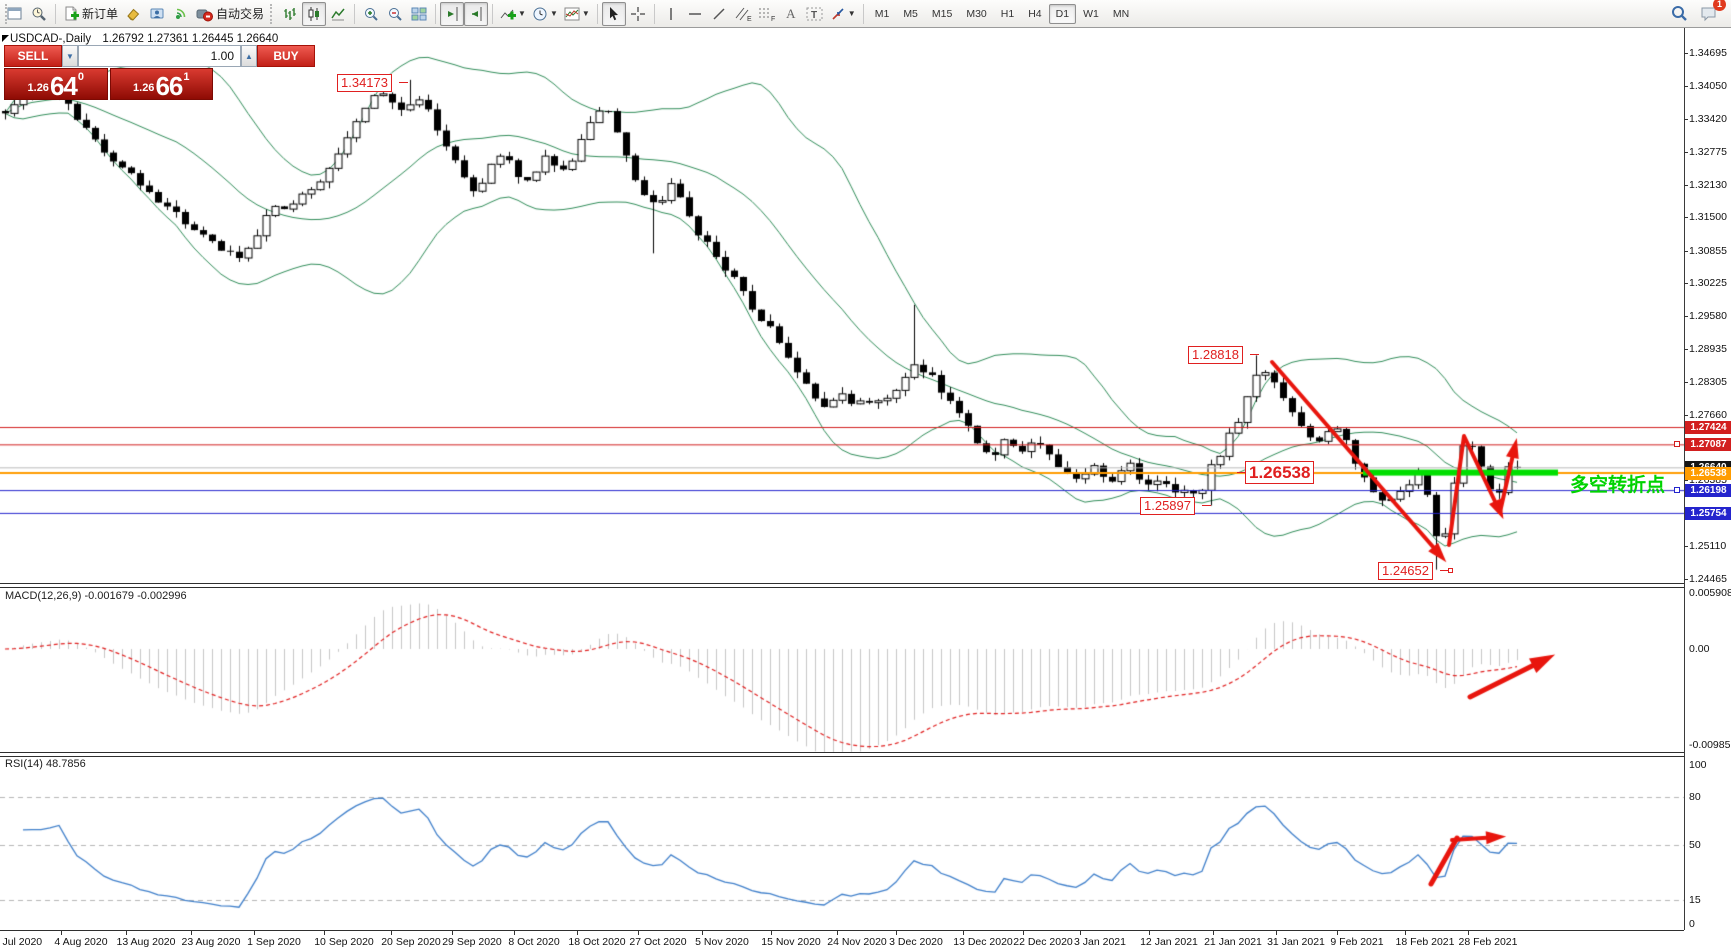  Describe the element at coordinates (45, 764) in the screenshot. I see `rsi-header: RSI(14) 48.7856` at that location.